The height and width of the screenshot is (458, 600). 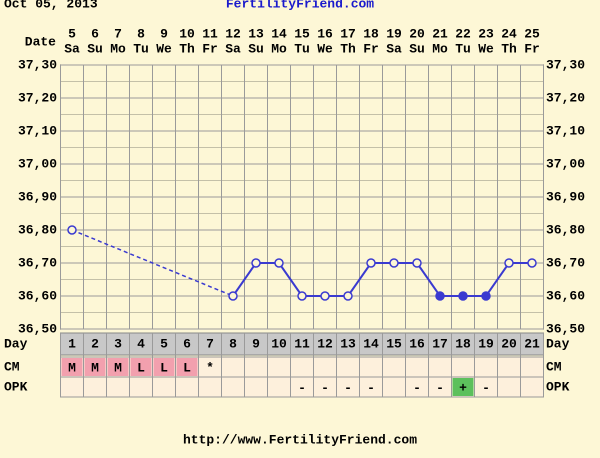 What do you see at coordinates (118, 343) in the screenshot?
I see `day-number: 3` at bounding box center [118, 343].